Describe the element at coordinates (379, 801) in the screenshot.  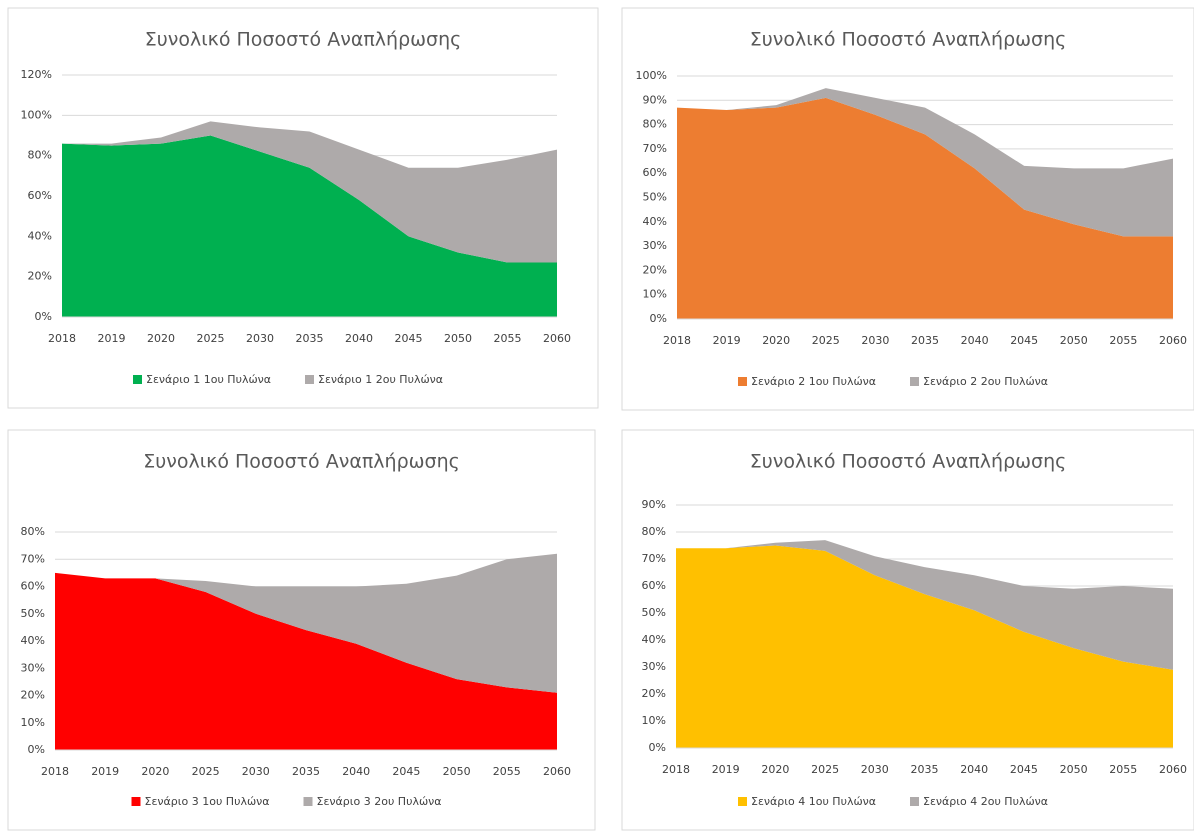
I see `legend-label: Σενάριο 3 2ου Πυλώνα` at that location.